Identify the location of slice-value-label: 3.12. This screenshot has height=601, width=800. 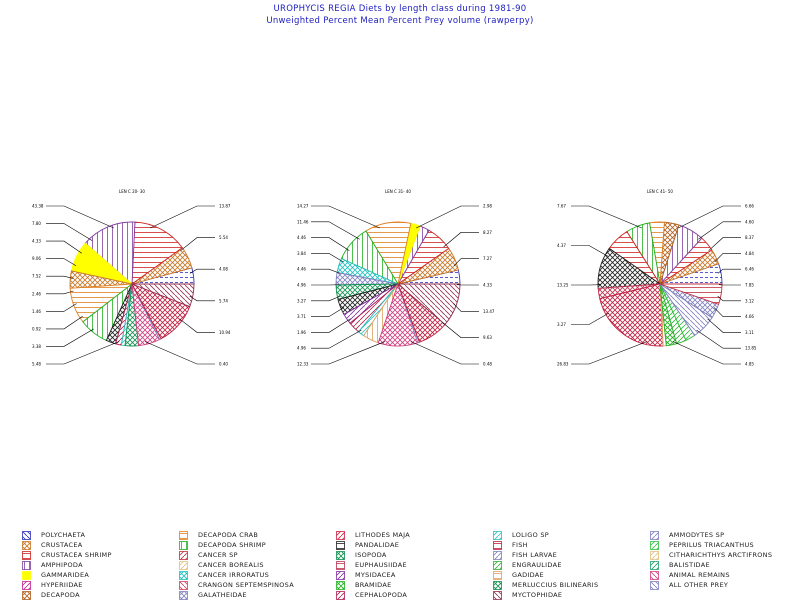
(749, 300).